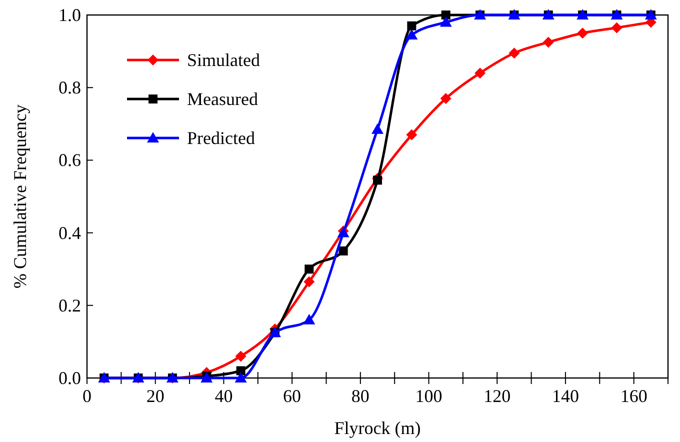  Describe the element at coordinates (69, 15) in the screenshot. I see `y-tick-label: 1.0` at that location.